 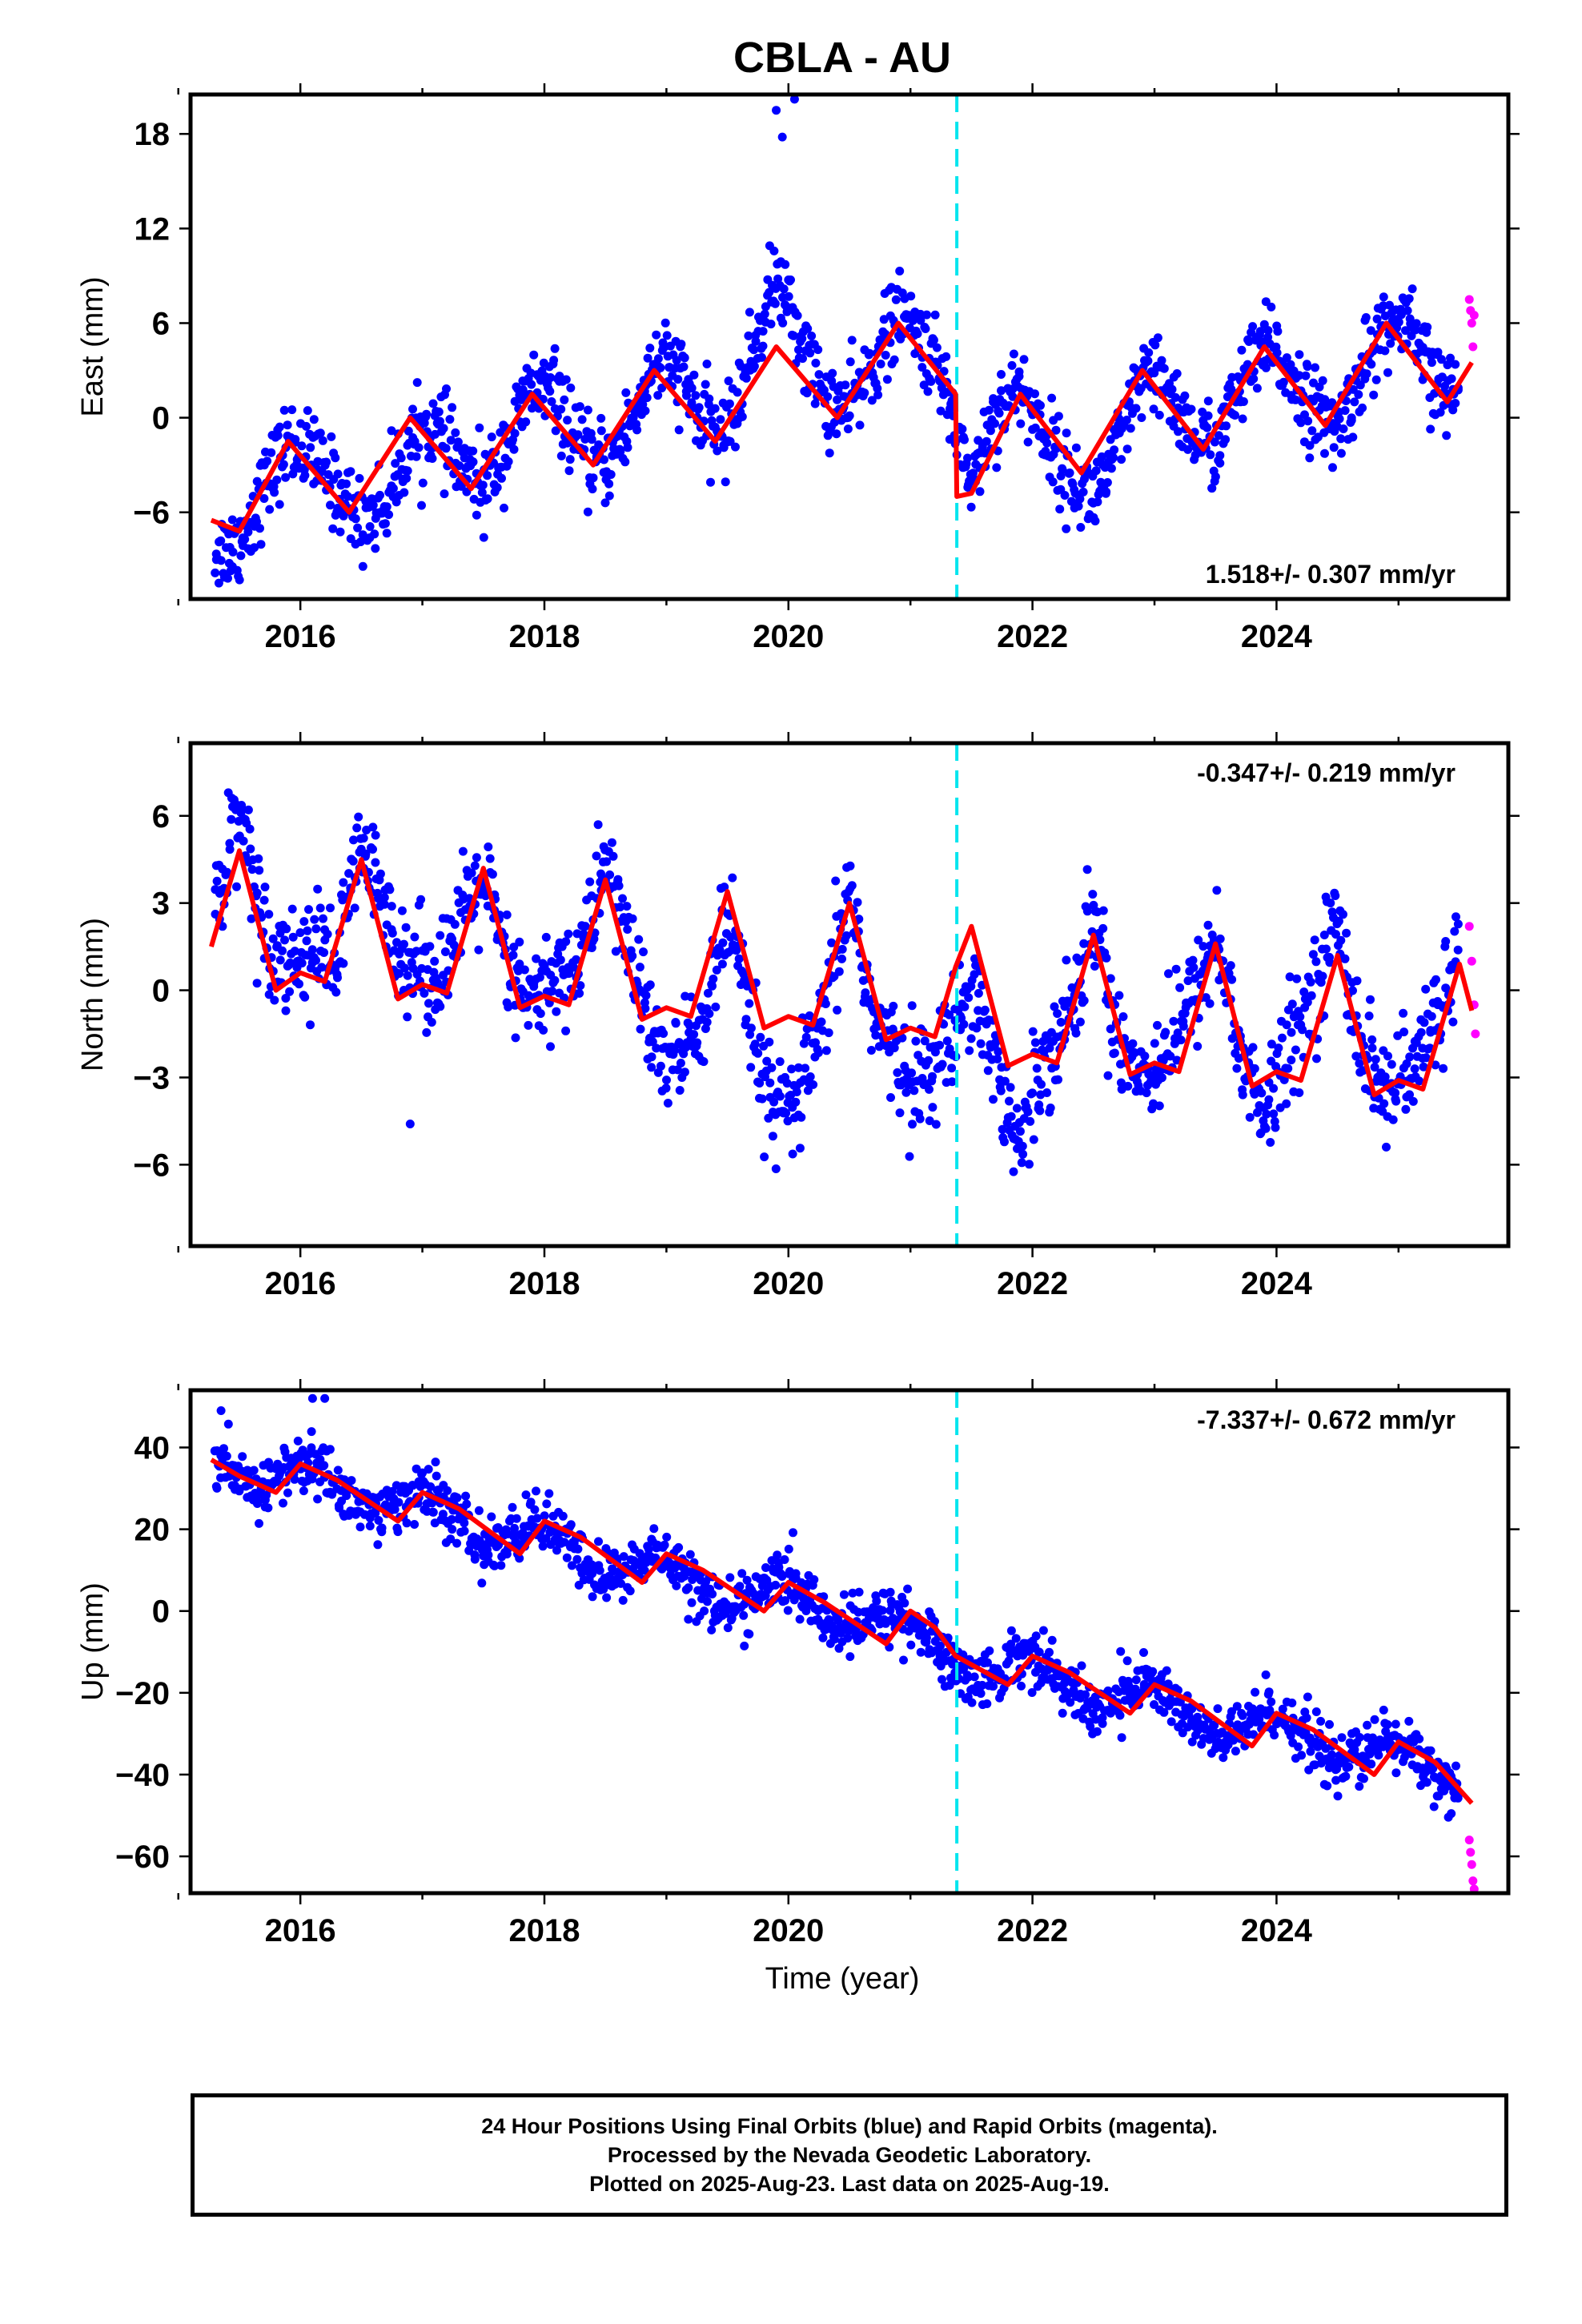 What do you see at coordinates (544, 636) in the screenshot?
I see `east-x-tick-label: 2018` at bounding box center [544, 636].